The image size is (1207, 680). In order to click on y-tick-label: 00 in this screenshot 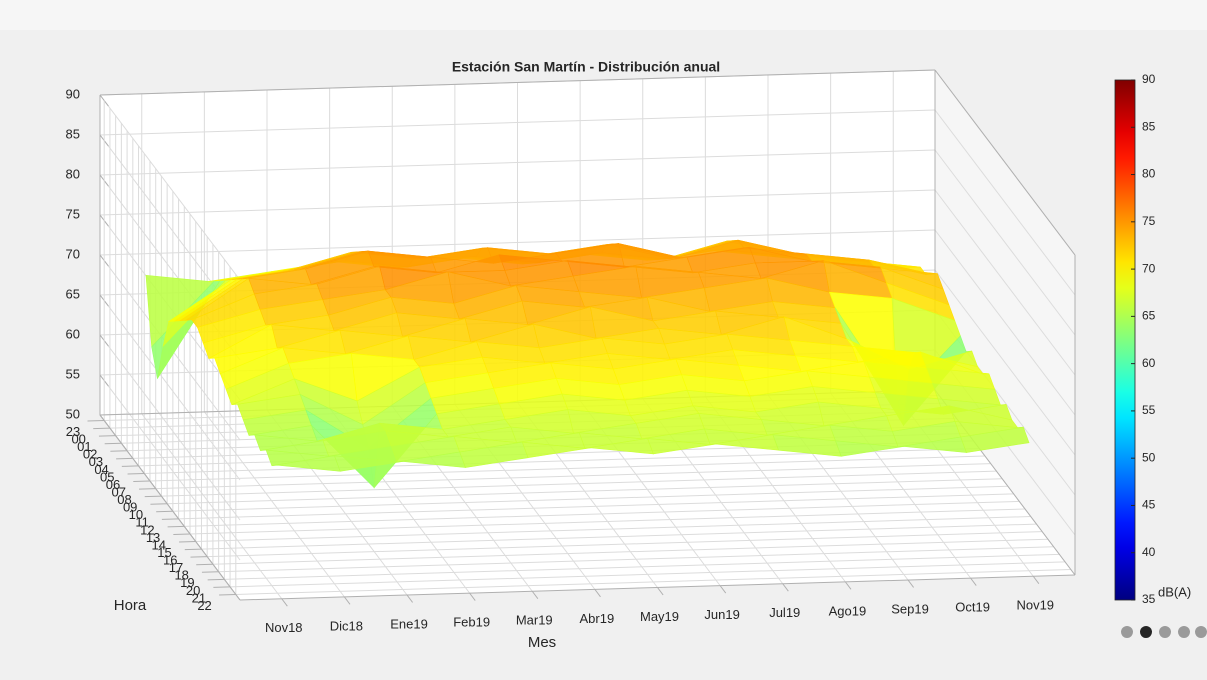, I will do `click(78, 439)`.